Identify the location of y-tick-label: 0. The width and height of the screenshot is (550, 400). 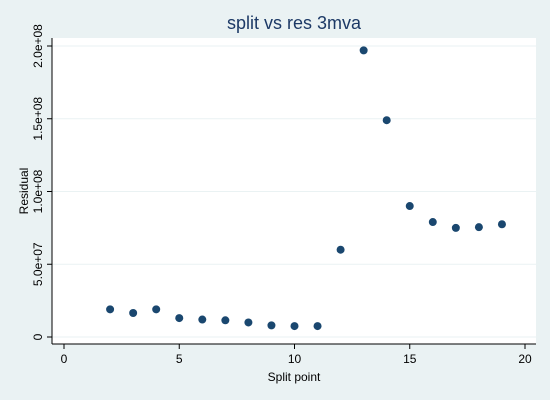
(38, 336).